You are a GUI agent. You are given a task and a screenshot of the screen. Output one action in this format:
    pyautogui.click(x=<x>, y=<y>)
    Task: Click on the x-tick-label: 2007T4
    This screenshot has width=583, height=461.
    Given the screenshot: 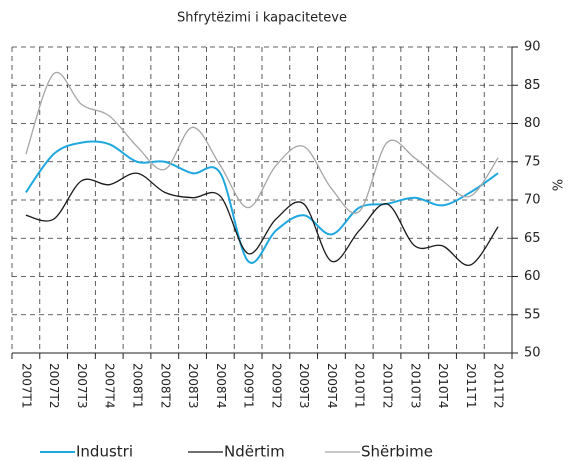 What is the action you would take?
    pyautogui.click(x=110, y=386)
    